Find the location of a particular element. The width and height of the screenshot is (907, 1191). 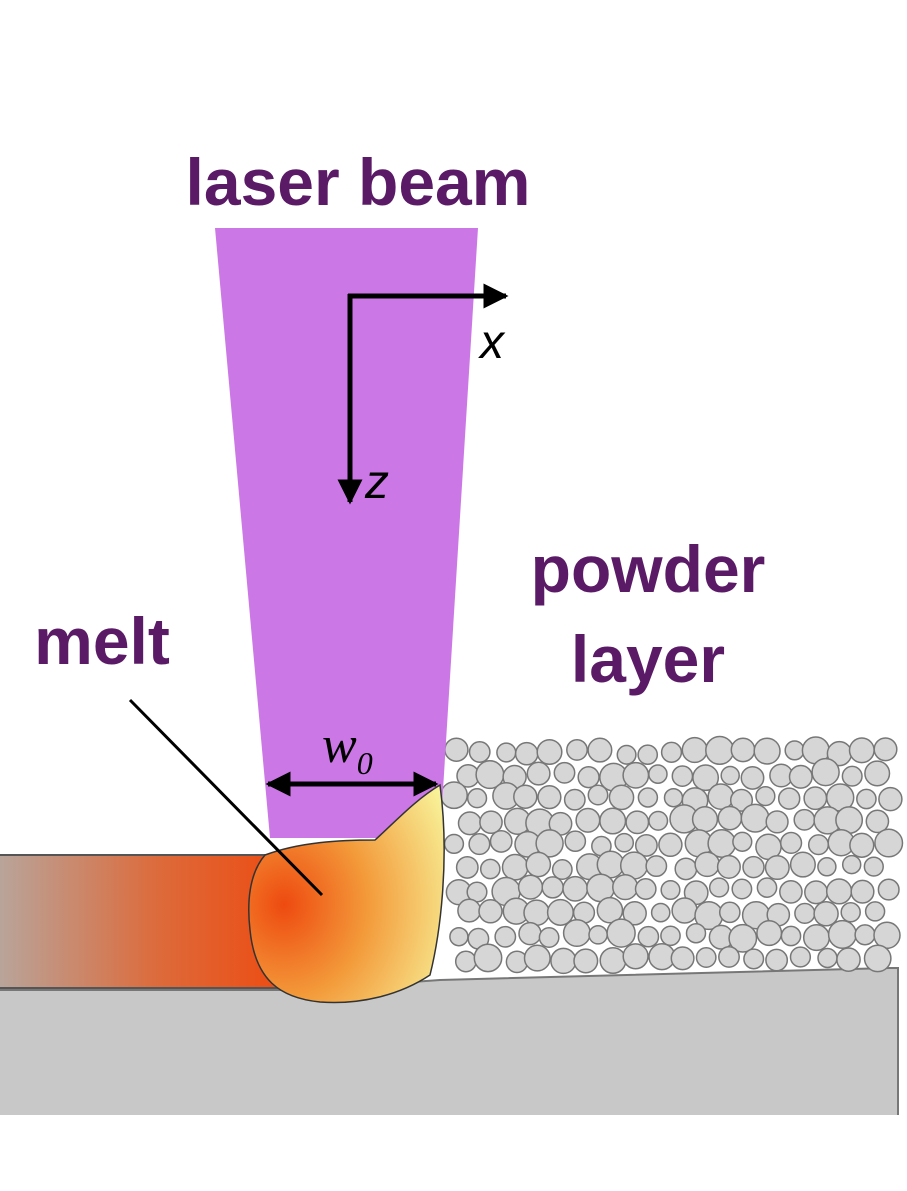

melt-leader-line is located at coordinates (226, 797).